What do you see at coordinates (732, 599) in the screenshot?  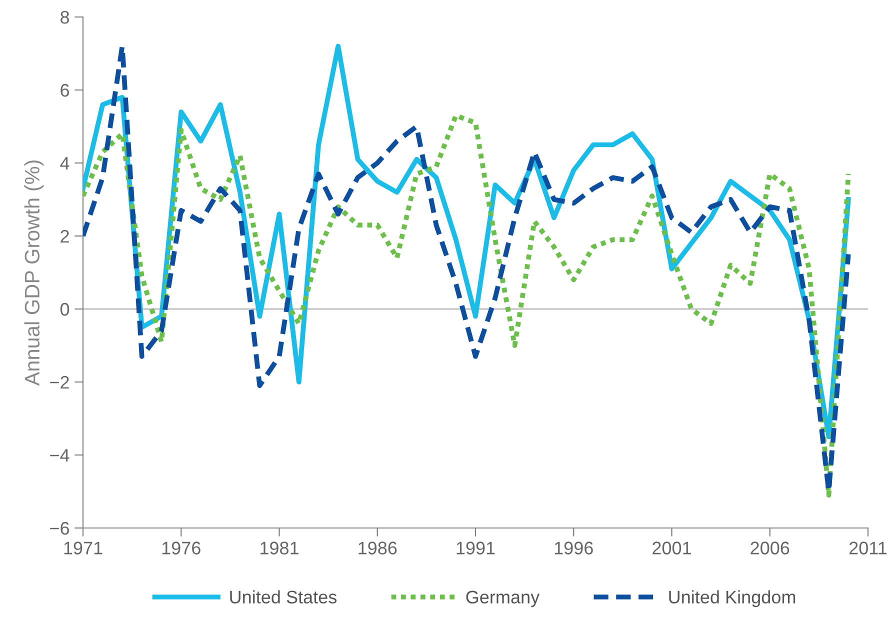 I see `legend-label: United Kingdom` at bounding box center [732, 599].